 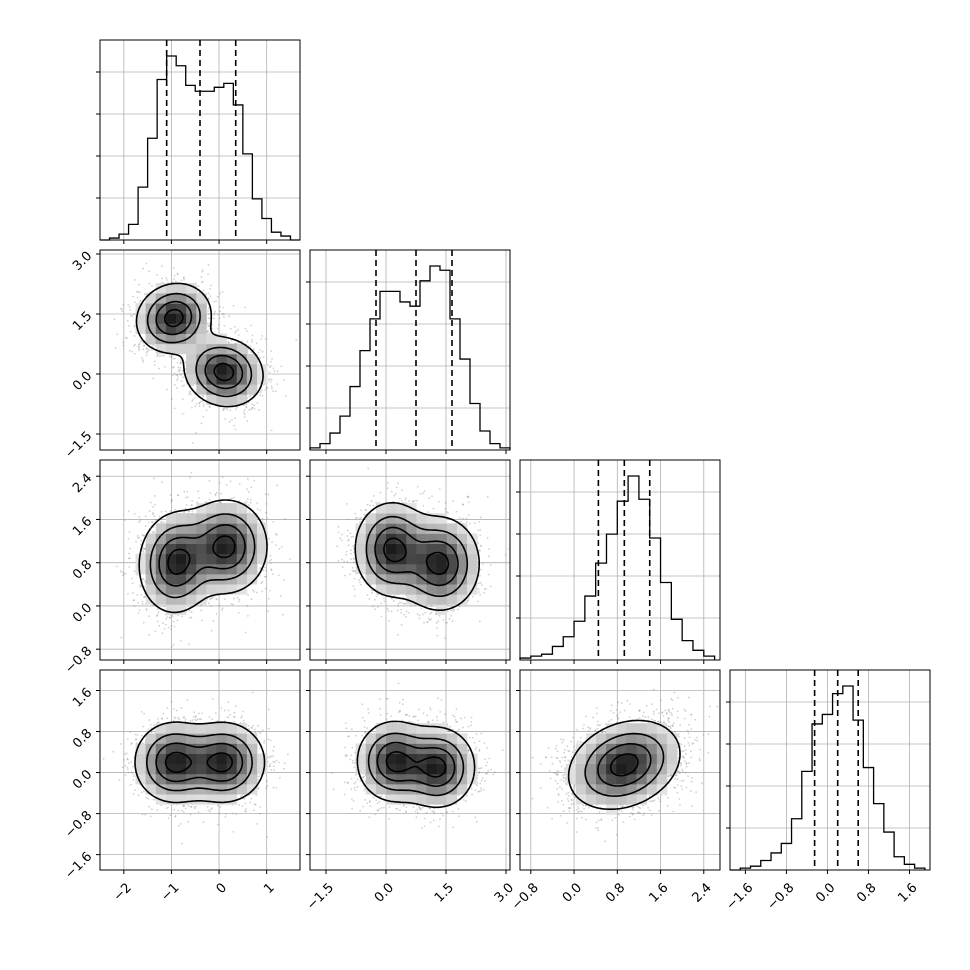 I want to click on tick-label: 2.4, so click(x=82, y=483).